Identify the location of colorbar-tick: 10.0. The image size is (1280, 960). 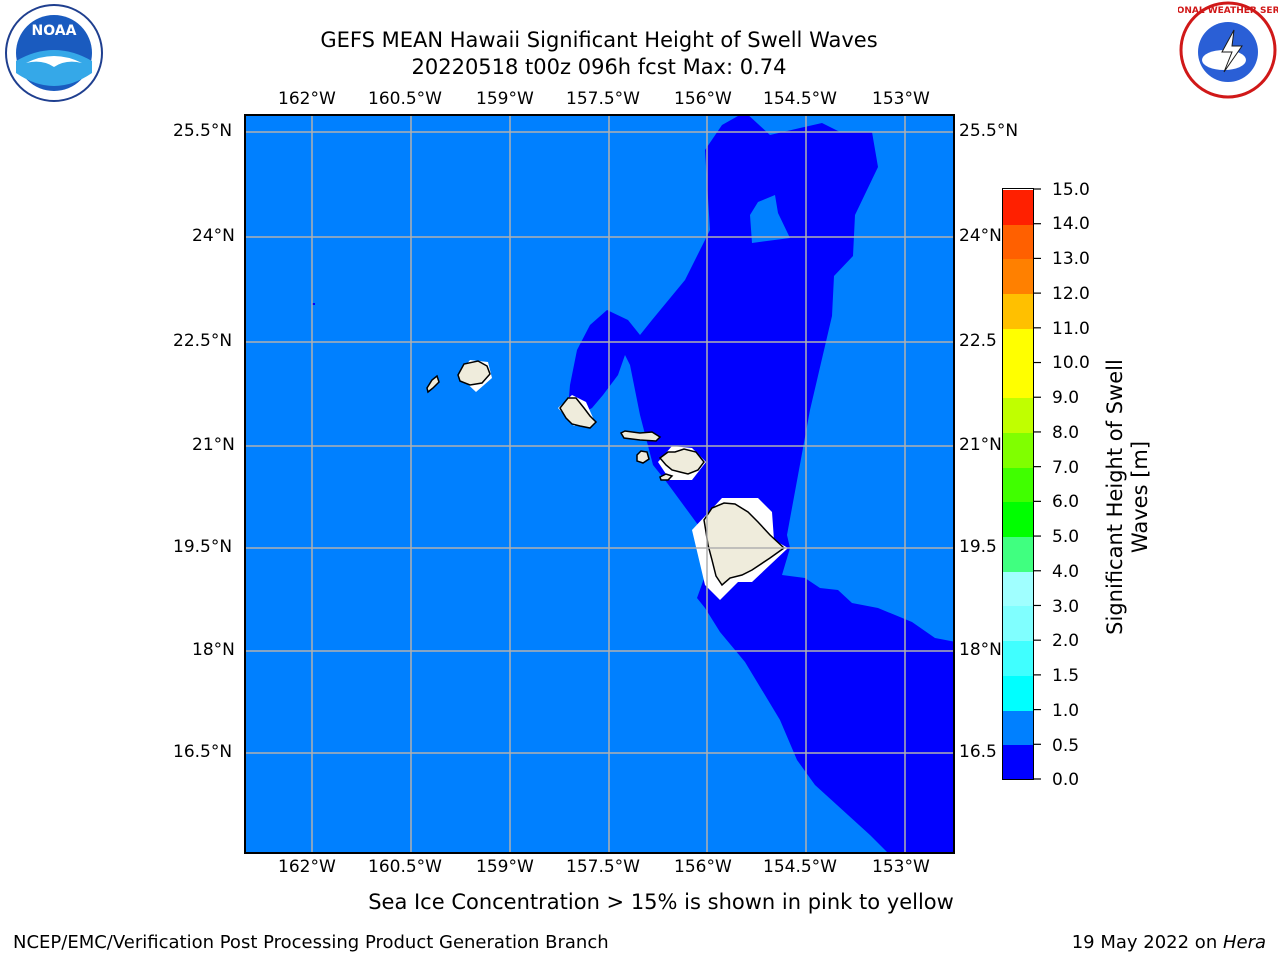
(1071, 363).